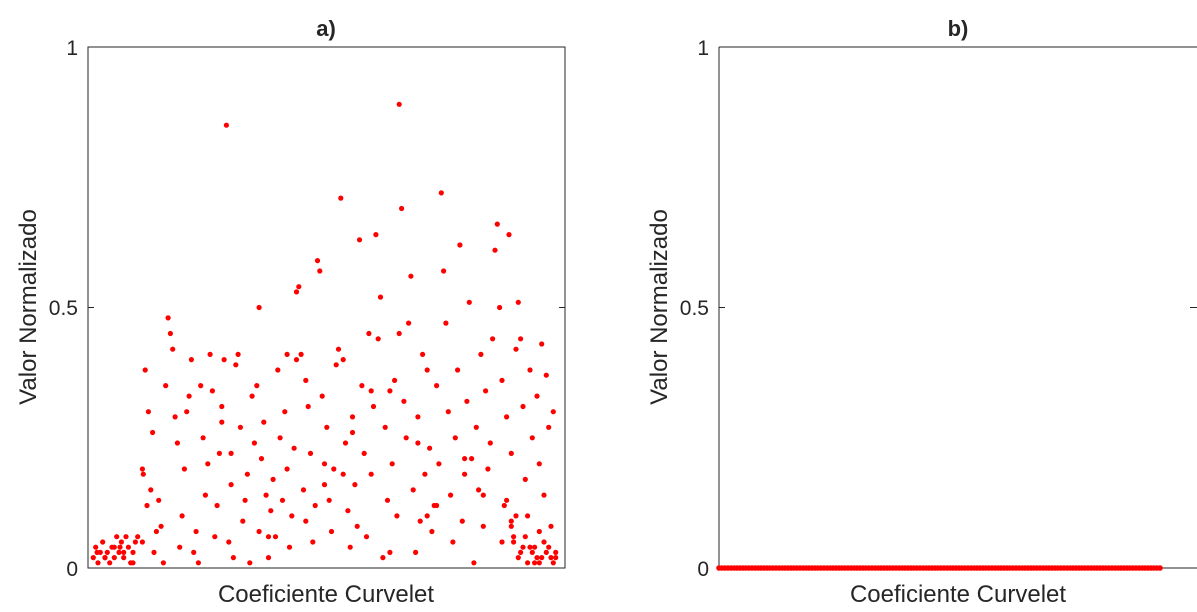  Describe the element at coordinates (72, 48) in the screenshot. I see `panel-a-ytick-label-1: 1` at that location.